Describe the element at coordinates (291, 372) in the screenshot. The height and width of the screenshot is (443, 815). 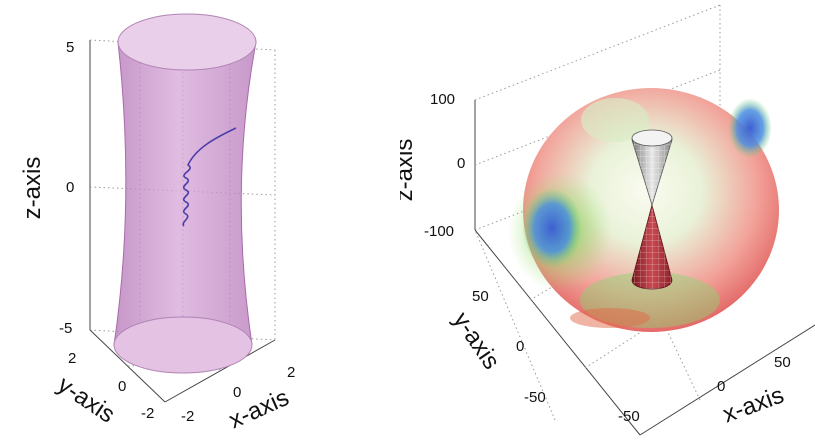
I see `x-tick-2: 2` at that location.